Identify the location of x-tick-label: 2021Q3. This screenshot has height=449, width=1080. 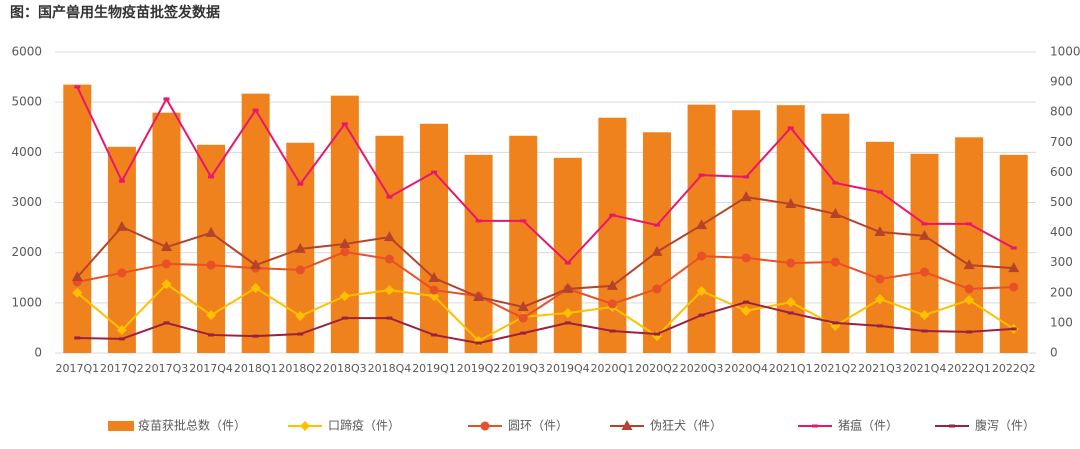
(880, 368).